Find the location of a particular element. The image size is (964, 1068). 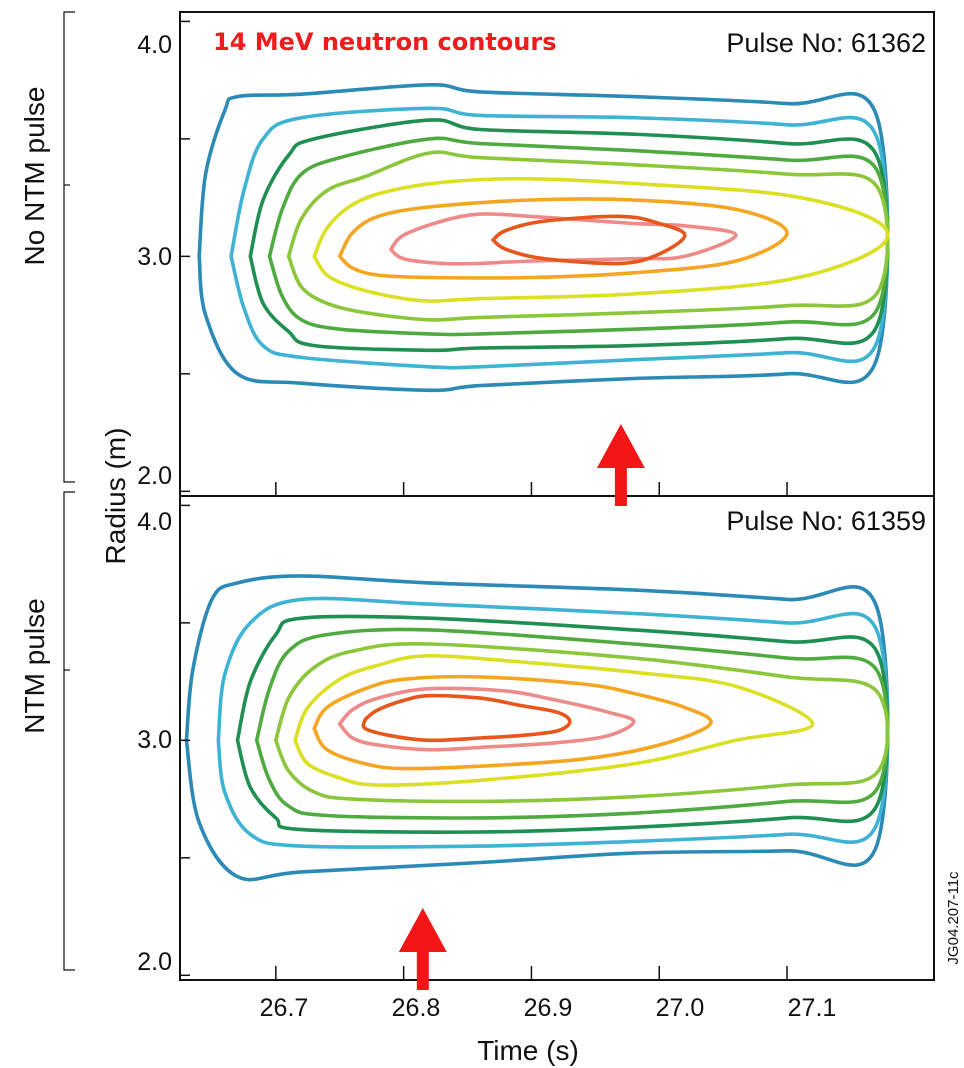

bottom-panel-bracket is located at coordinates (69, 731).